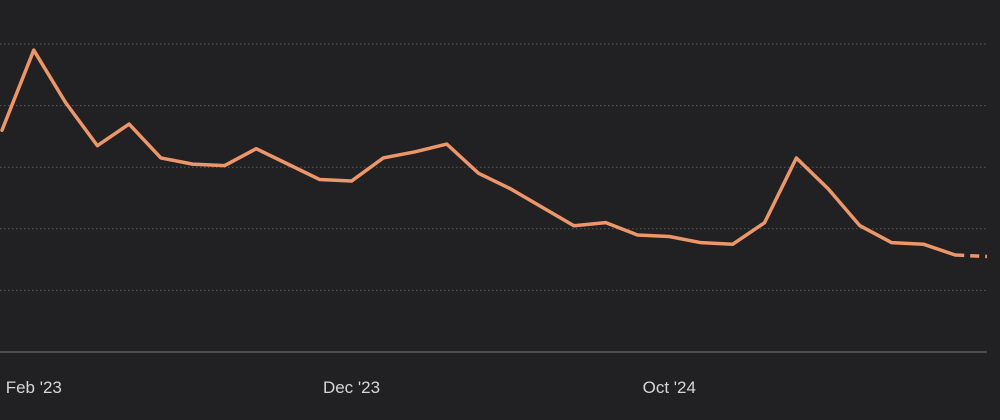 The image size is (1000, 420). What do you see at coordinates (351, 387) in the screenshot?
I see `x-tick-label: Dec '23` at bounding box center [351, 387].